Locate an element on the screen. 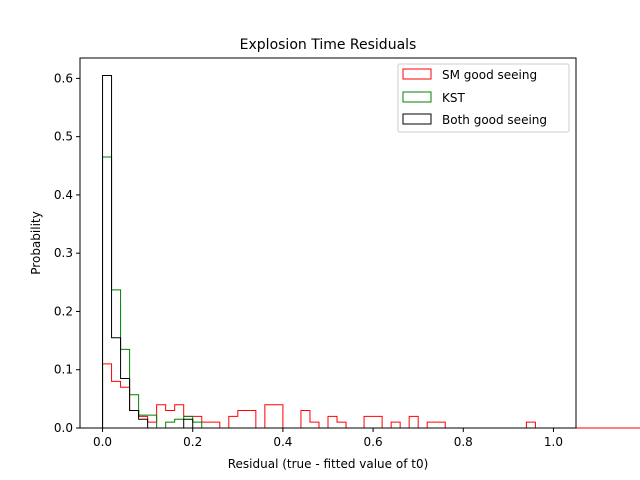 This screenshot has height=480, width=640. y-tick-label: 0.2 is located at coordinates (63, 311).